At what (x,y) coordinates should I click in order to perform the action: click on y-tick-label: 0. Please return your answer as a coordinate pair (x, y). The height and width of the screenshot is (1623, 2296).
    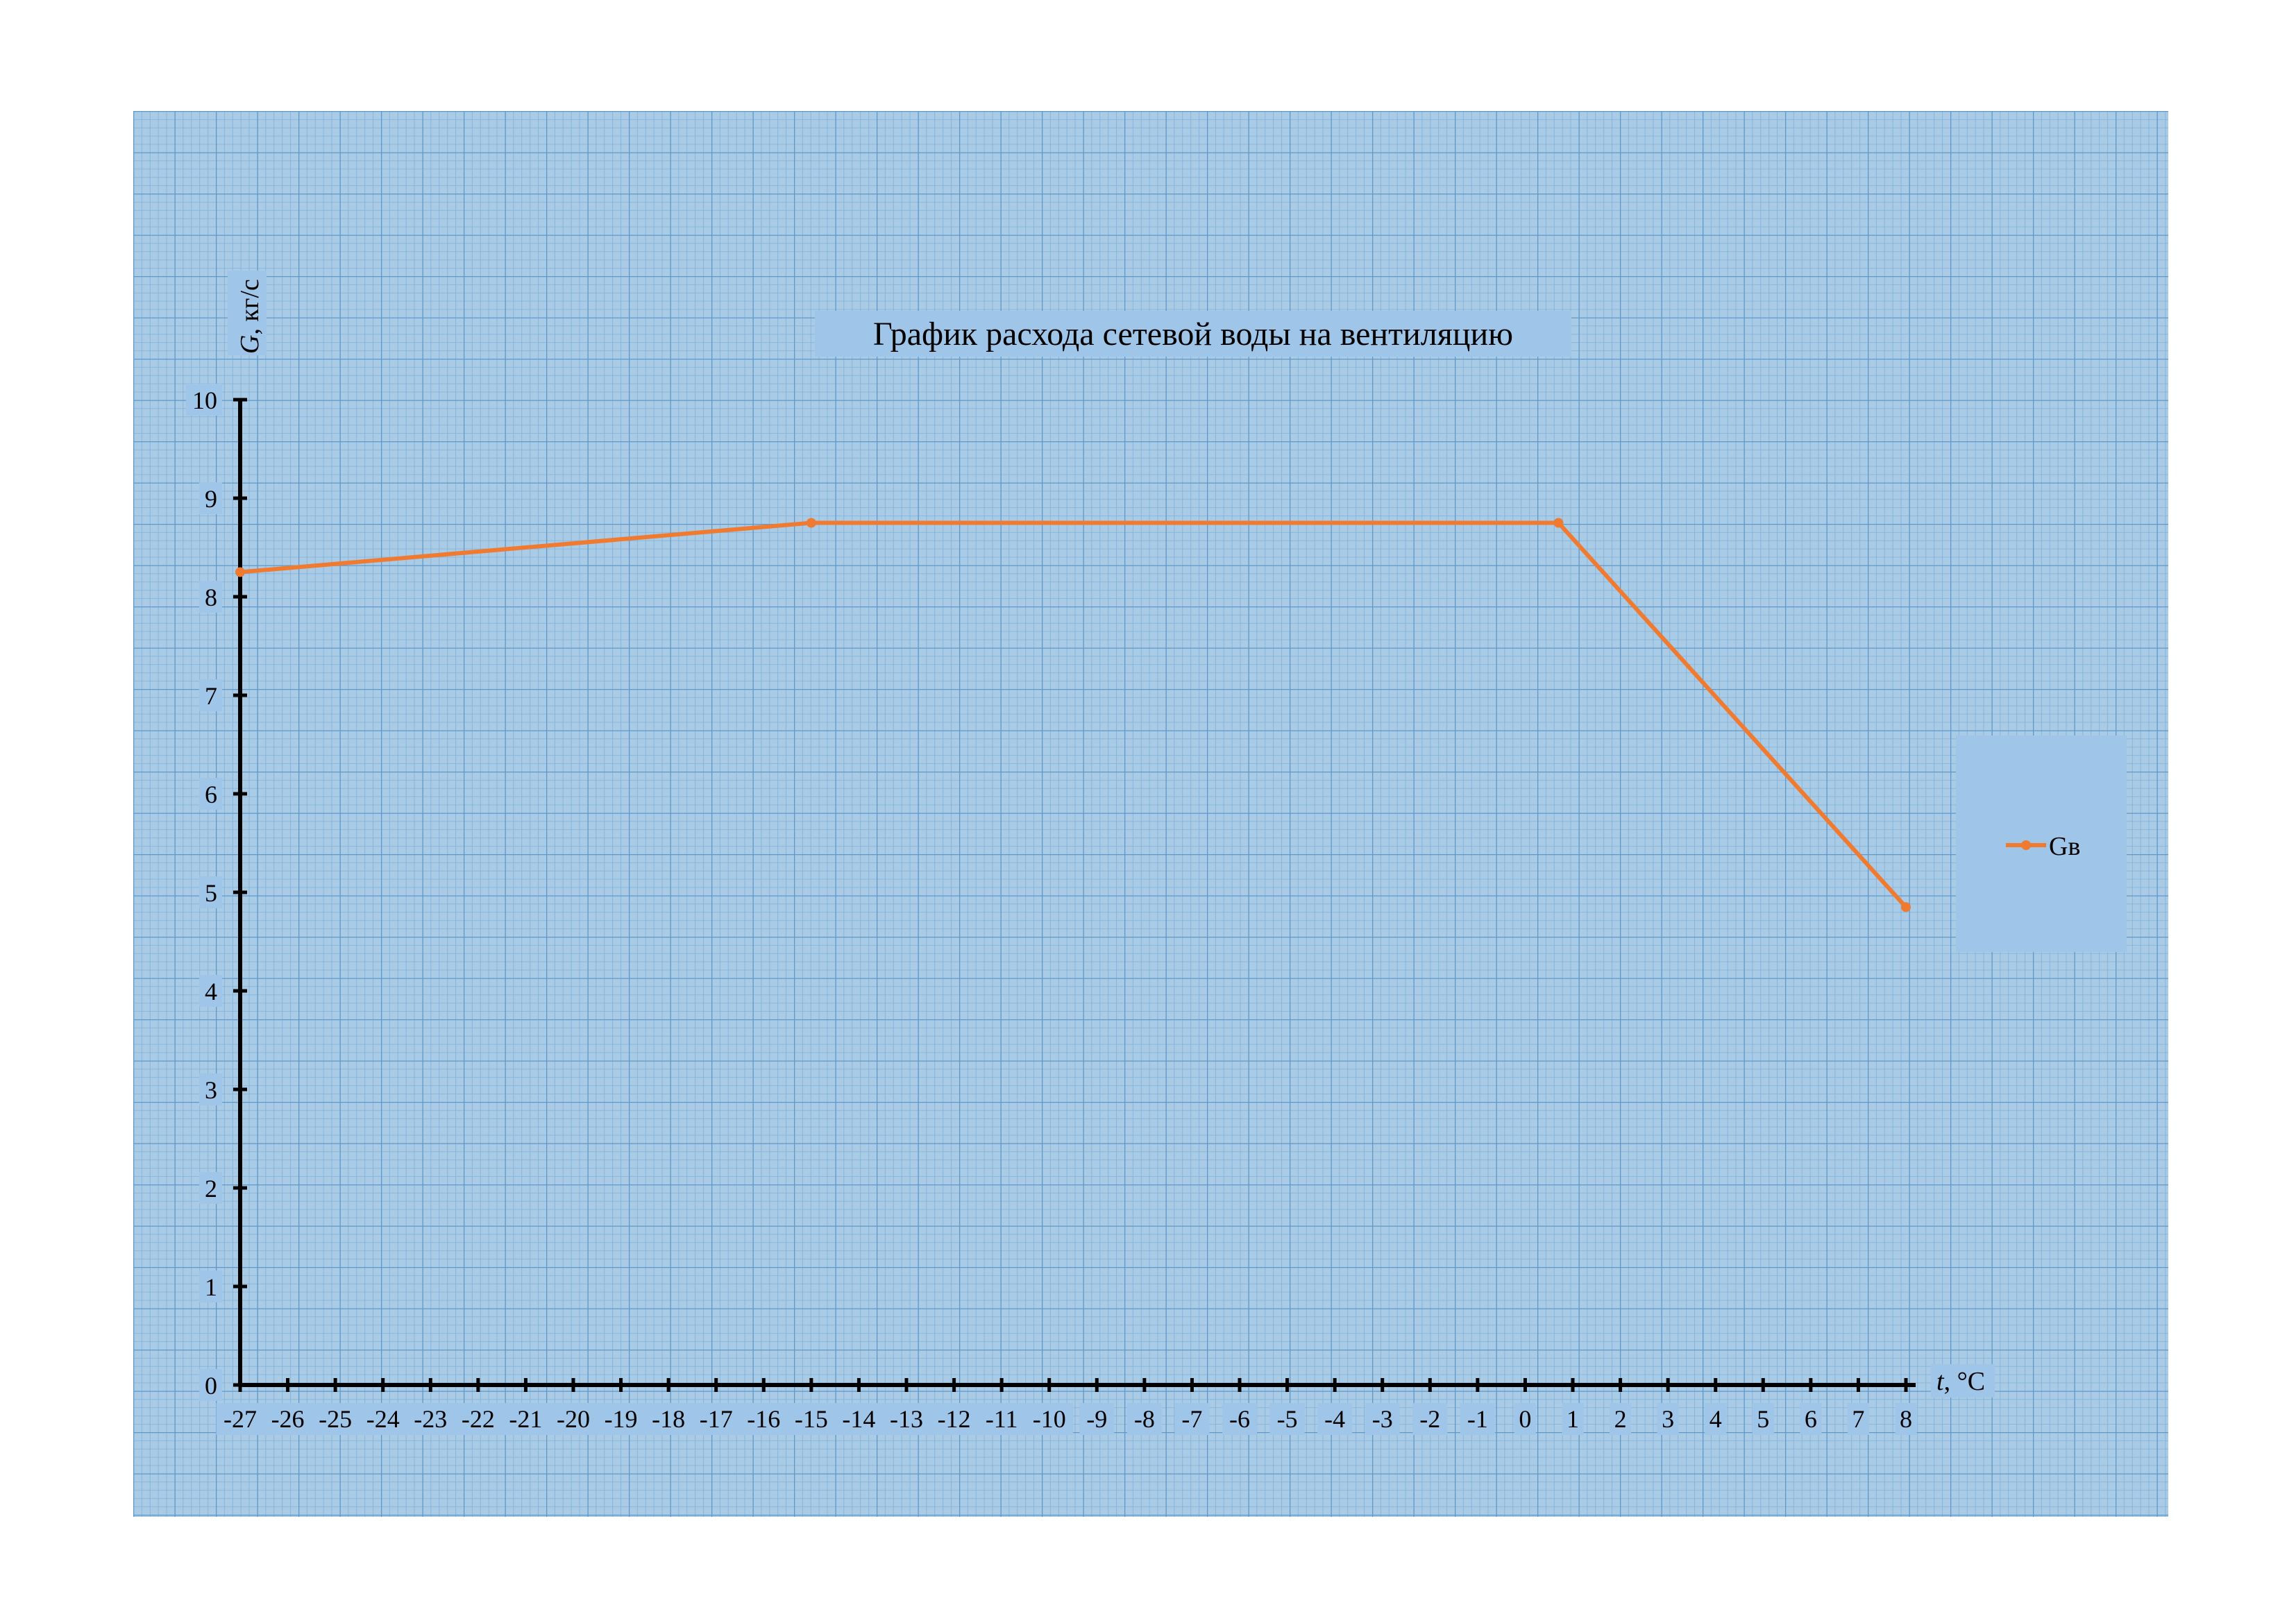
    Looking at the image, I should click on (211, 1386).